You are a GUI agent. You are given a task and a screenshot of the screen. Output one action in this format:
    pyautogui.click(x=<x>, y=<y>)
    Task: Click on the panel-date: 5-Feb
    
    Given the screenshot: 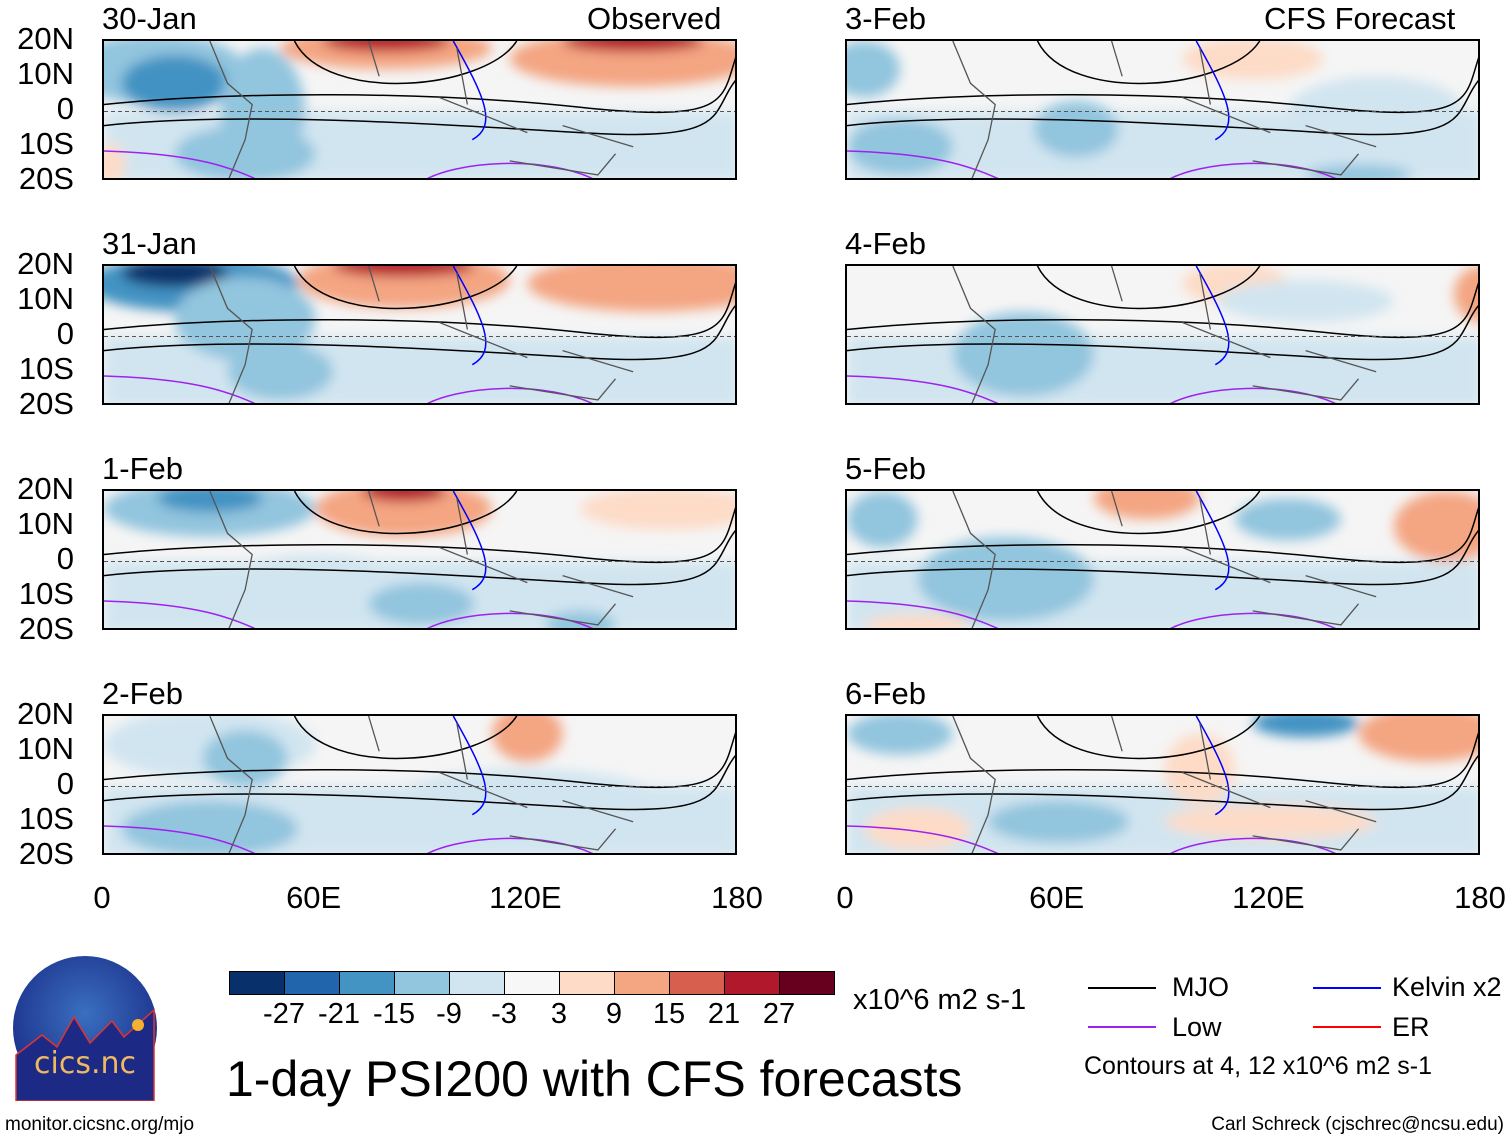 What is the action you would take?
    pyautogui.click(x=885, y=468)
    